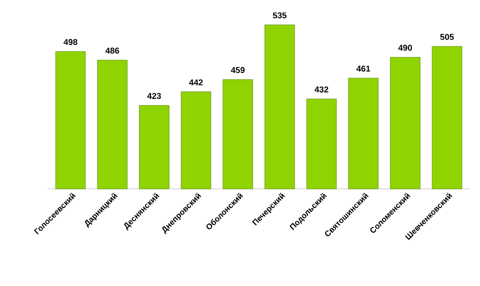  I want to click on data-label: 432, so click(321, 89).